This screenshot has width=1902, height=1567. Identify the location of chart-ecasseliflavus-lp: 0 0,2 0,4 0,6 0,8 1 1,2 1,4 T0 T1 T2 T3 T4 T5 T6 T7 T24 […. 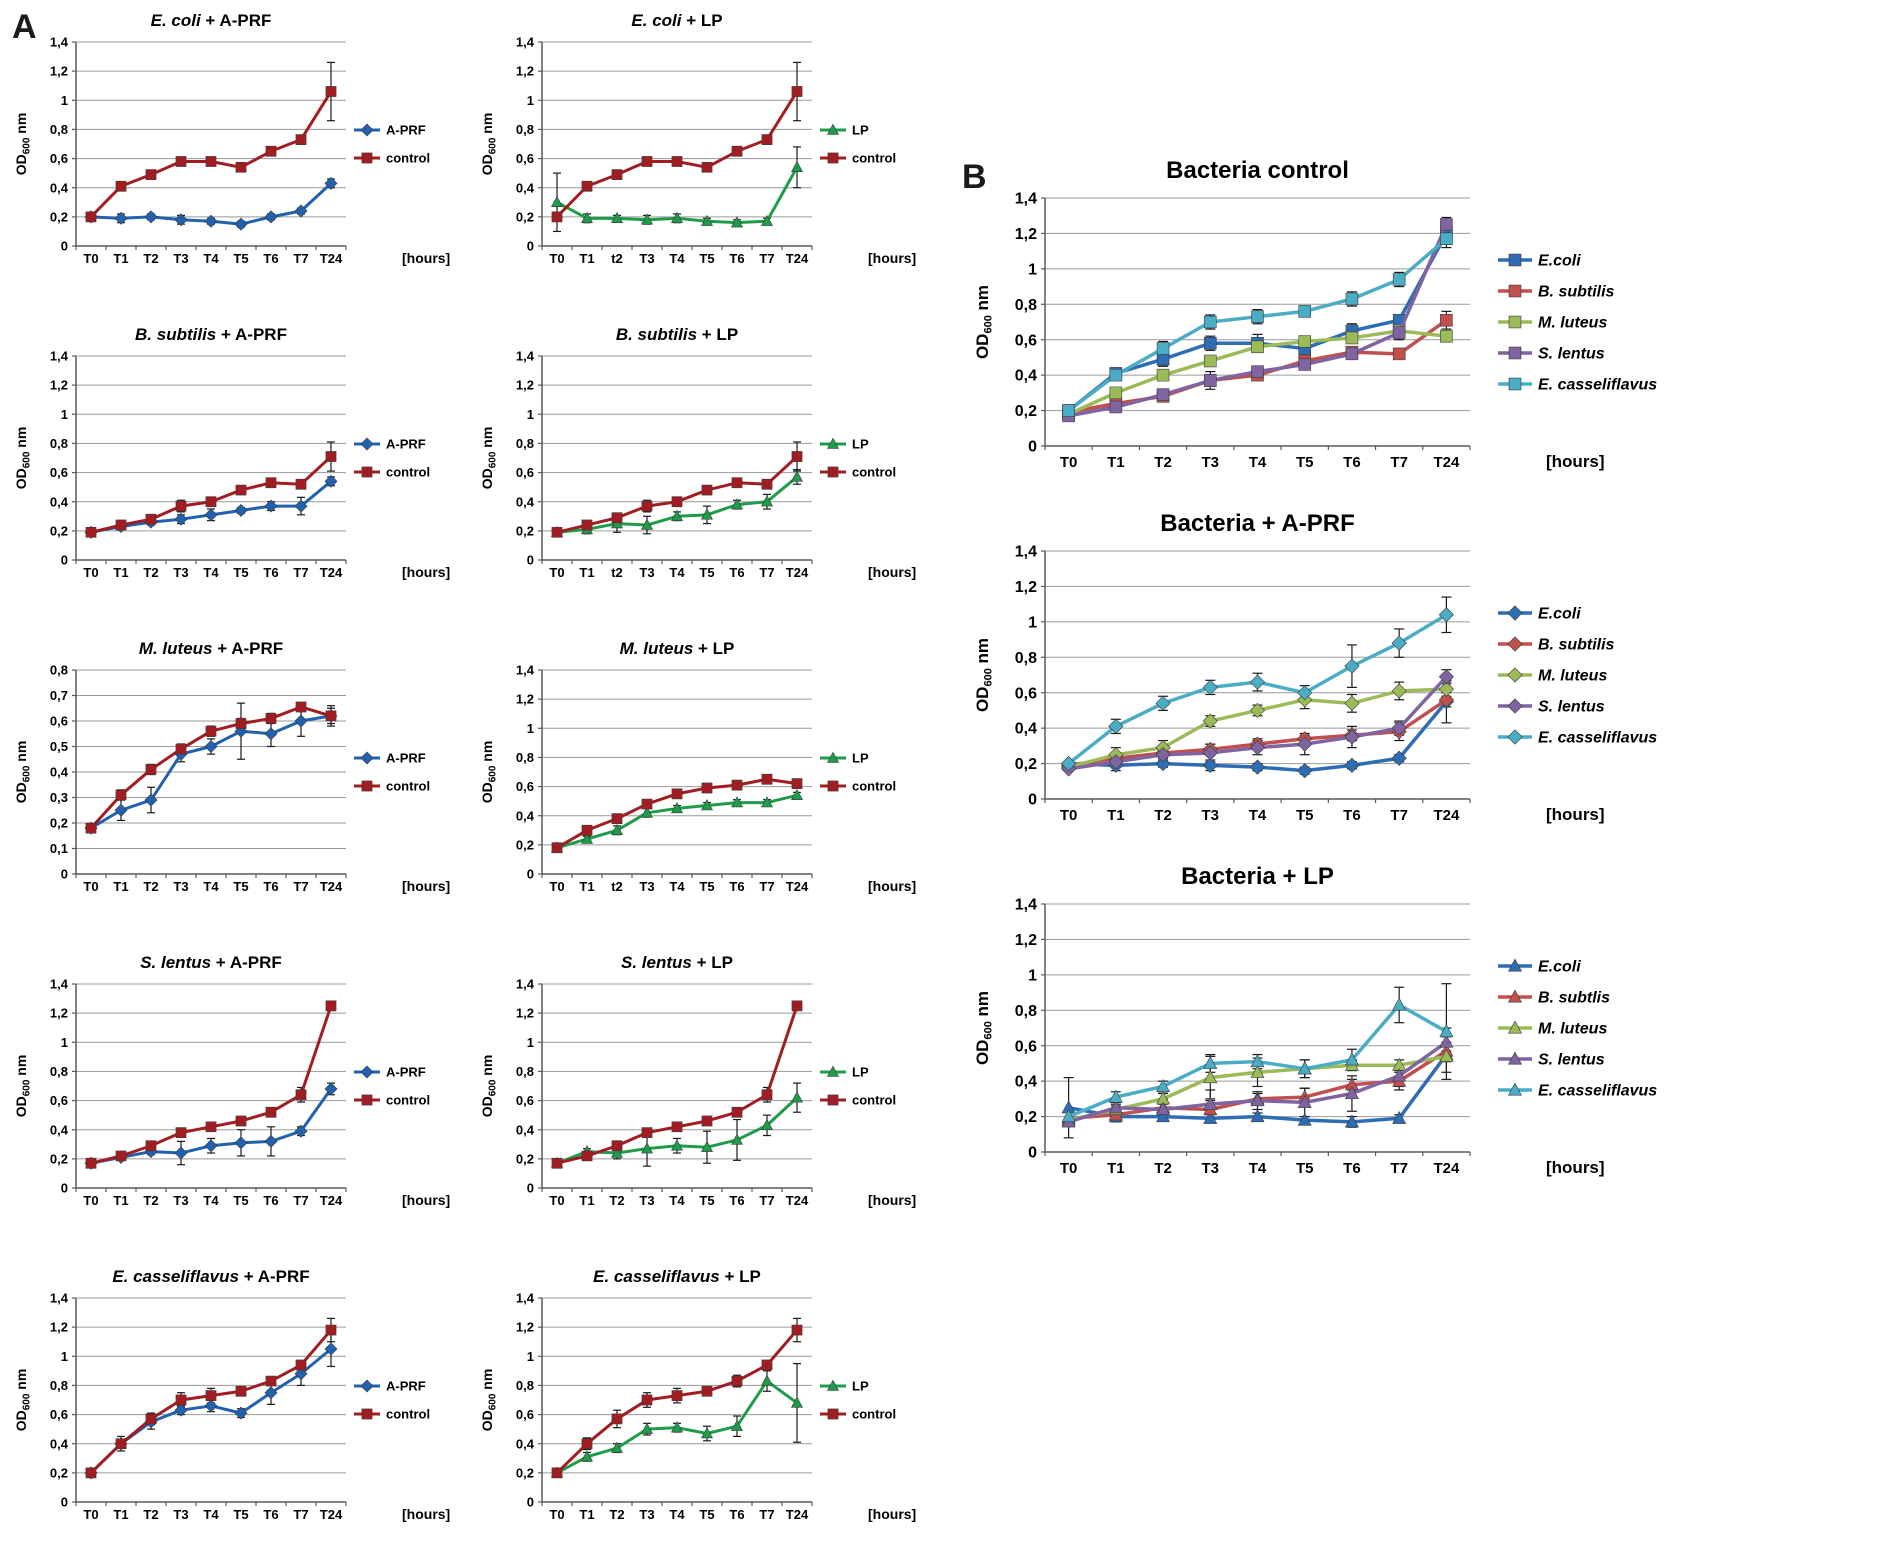
(697, 1394).